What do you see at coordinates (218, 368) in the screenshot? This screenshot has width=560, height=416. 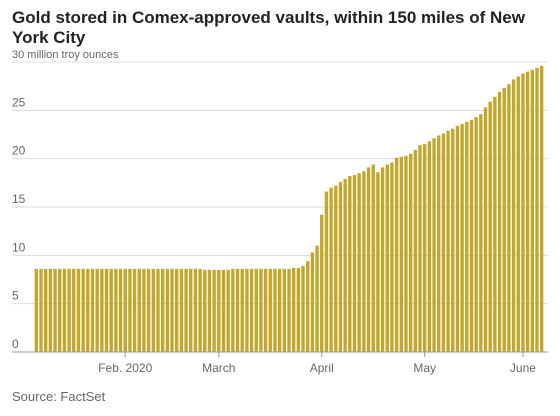 I see `x-tick-label: March` at bounding box center [218, 368].